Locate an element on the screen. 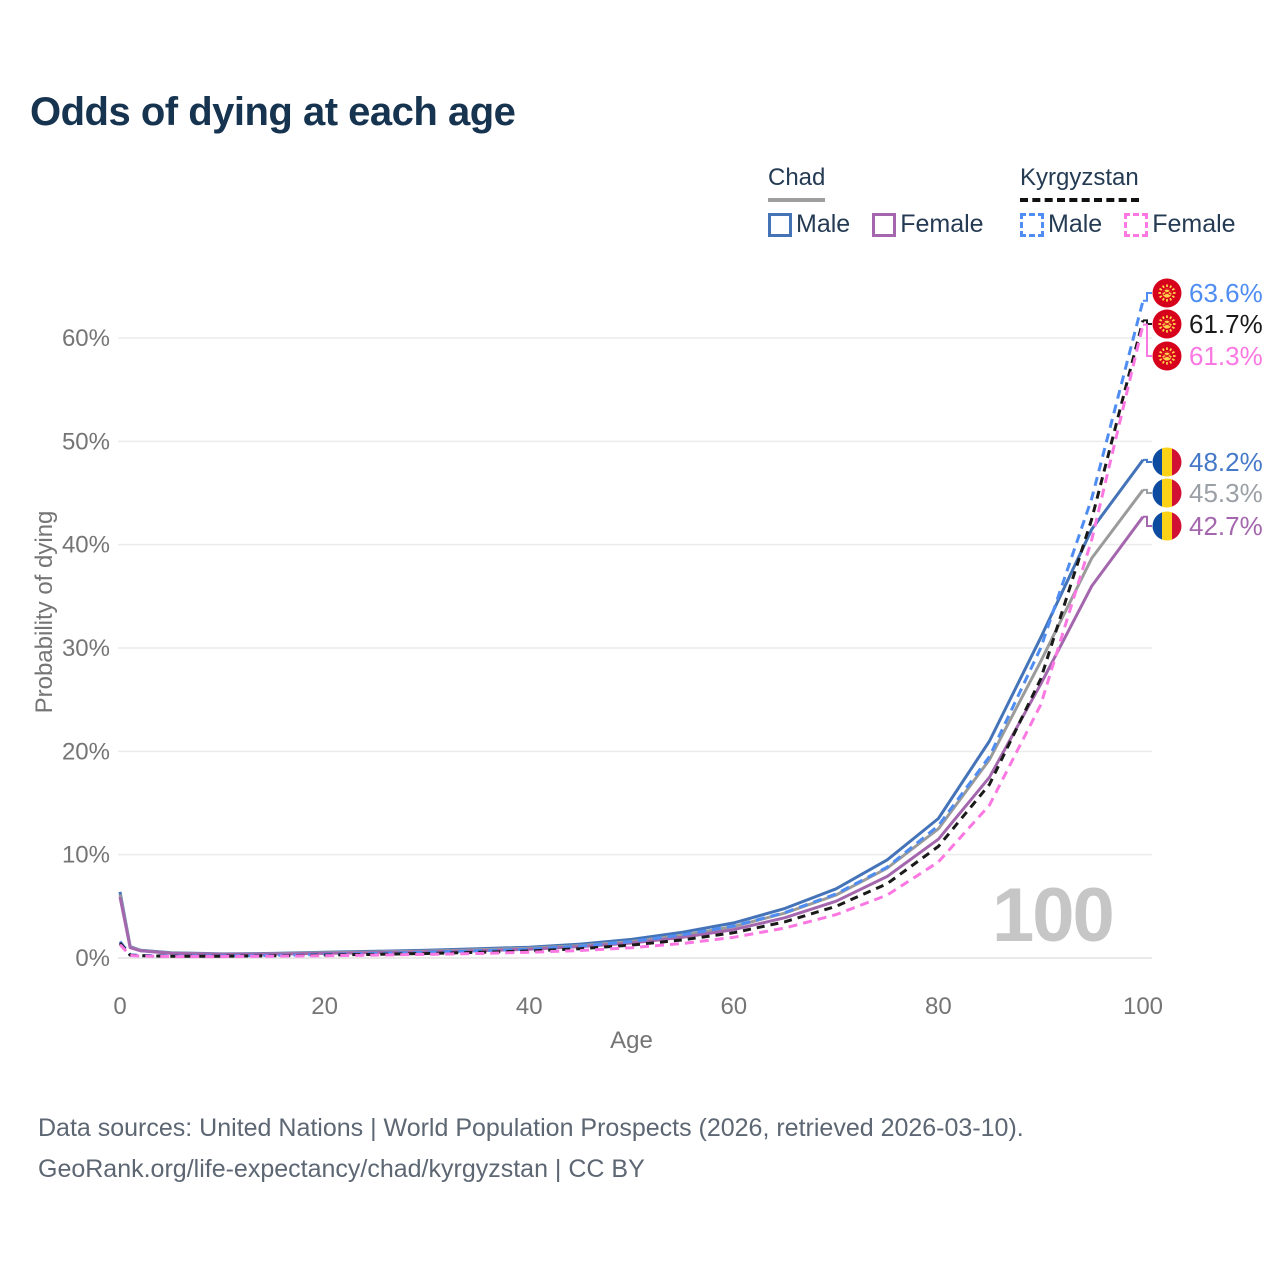 The image size is (1280, 1280). legend-label-chad-male: Male is located at coordinates (823, 224).